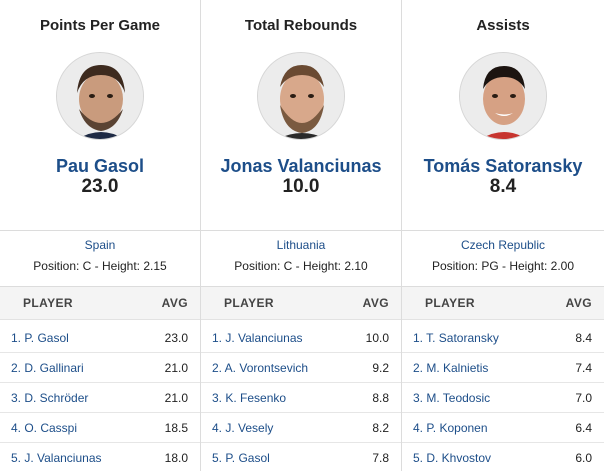 This screenshot has height=471, width=605. Describe the element at coordinates (100, 166) in the screenshot. I see `leader-name-link: Pau Gasol` at that location.